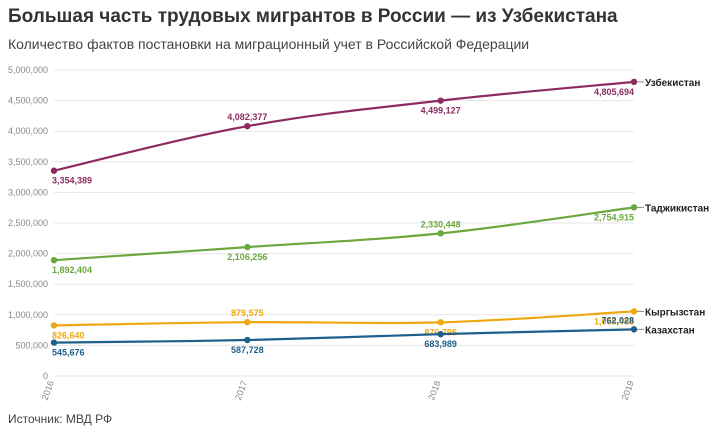  Describe the element at coordinates (60, 419) in the screenshot. I see `source-note: Источник: МВД РФ` at that location.